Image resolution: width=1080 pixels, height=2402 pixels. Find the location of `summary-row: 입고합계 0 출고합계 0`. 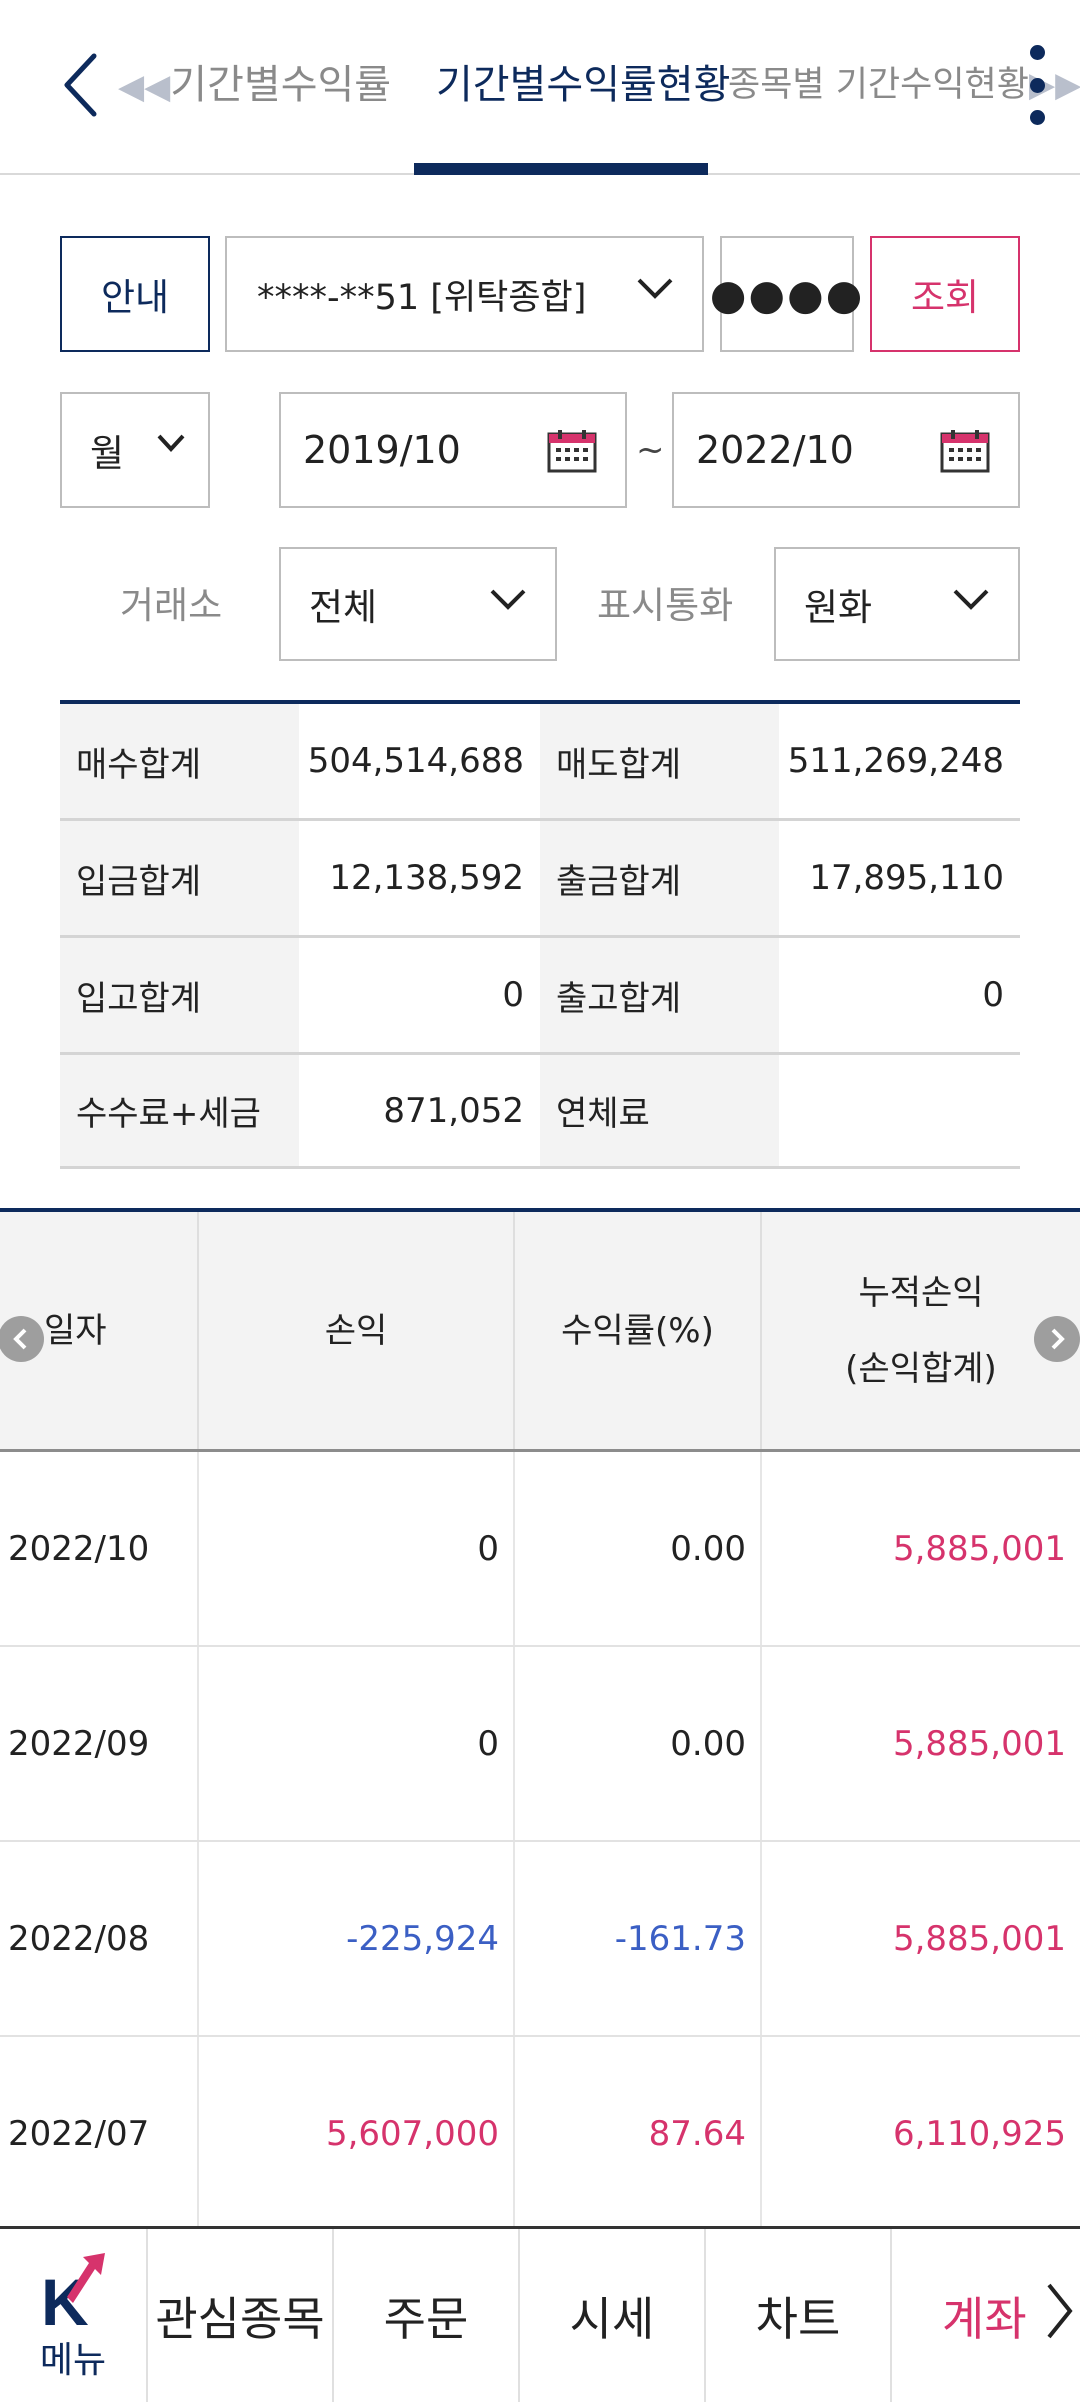

summary-row: 입고합계 0 출고합계 0 is located at coordinates (540, 996).